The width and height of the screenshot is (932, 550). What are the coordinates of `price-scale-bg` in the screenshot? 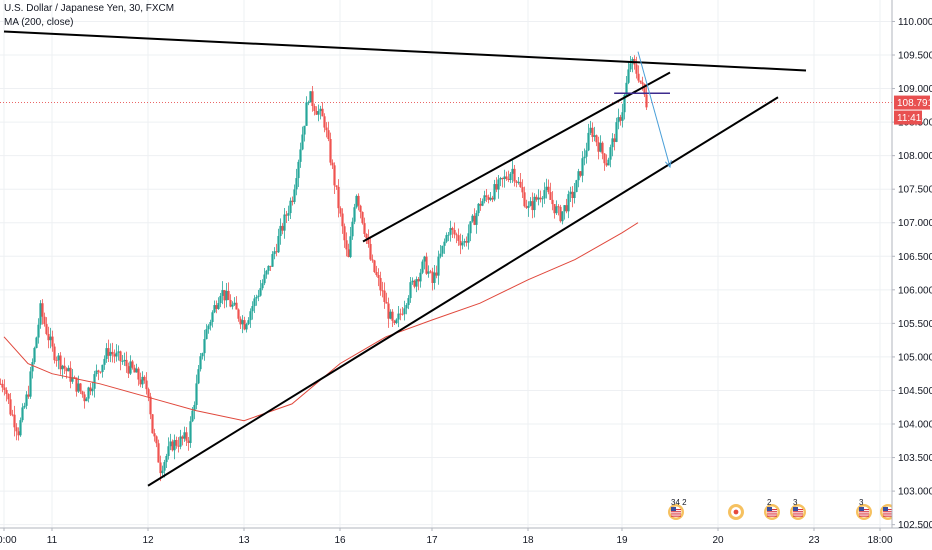 It's located at (912, 275).